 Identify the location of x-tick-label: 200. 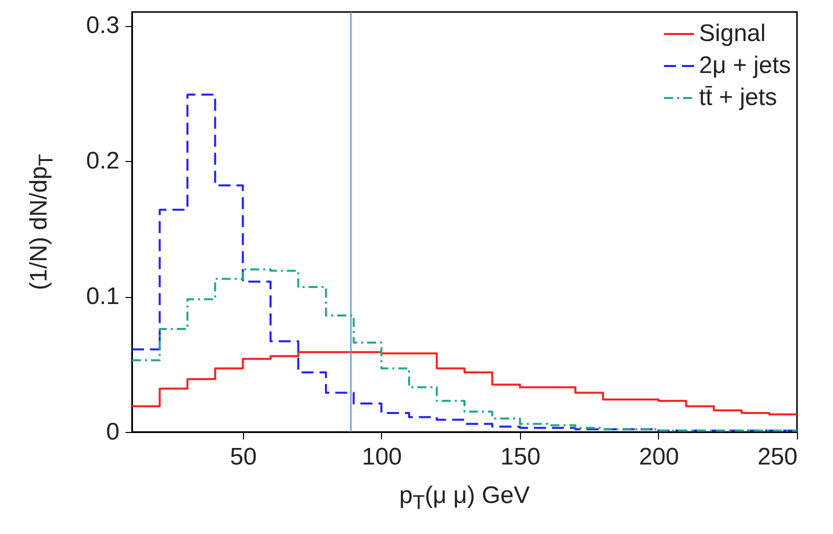
(658, 457).